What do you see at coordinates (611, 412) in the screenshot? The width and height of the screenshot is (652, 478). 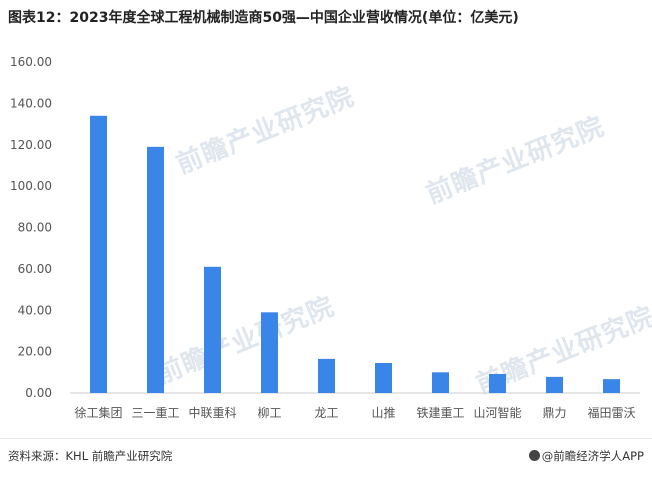 I see `x-tick-label: 福田雷沃` at bounding box center [611, 412].